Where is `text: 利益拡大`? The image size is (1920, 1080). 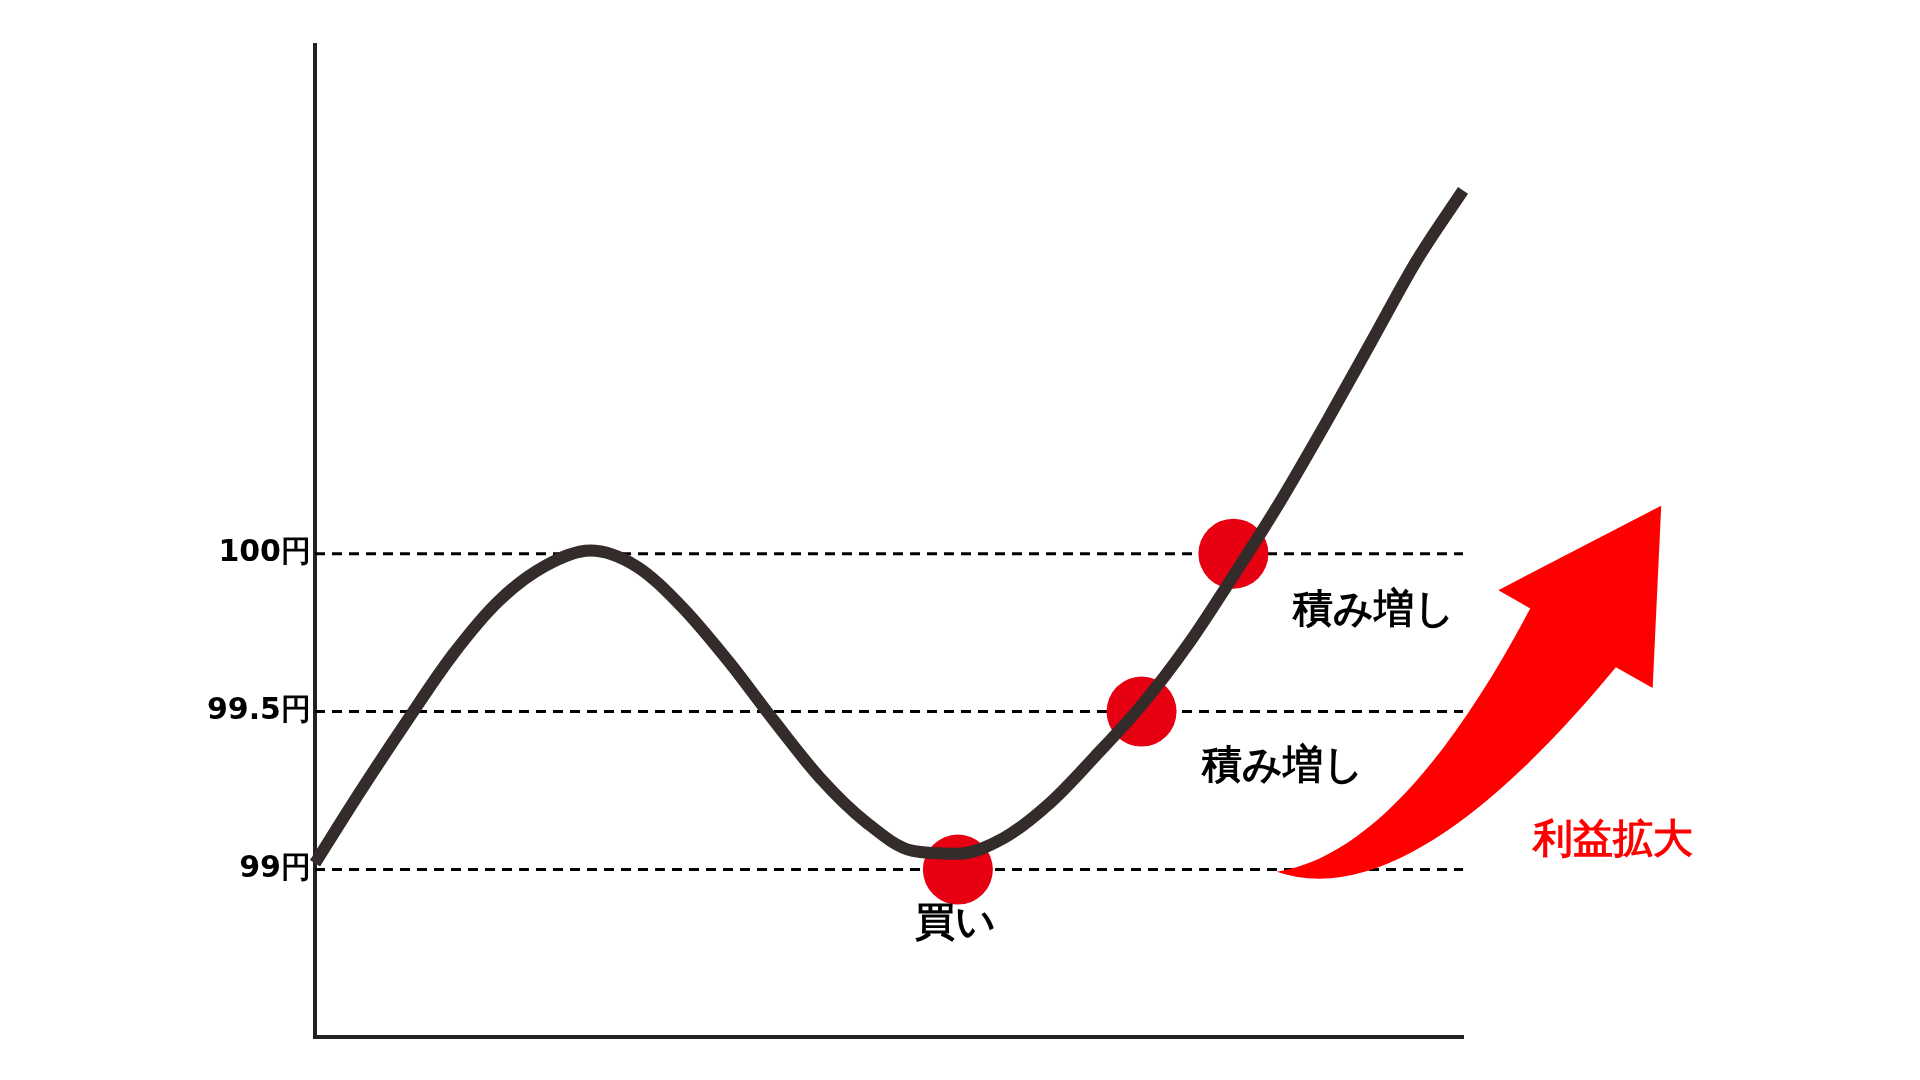
text: 利益拡大 is located at coordinates (1612, 838).